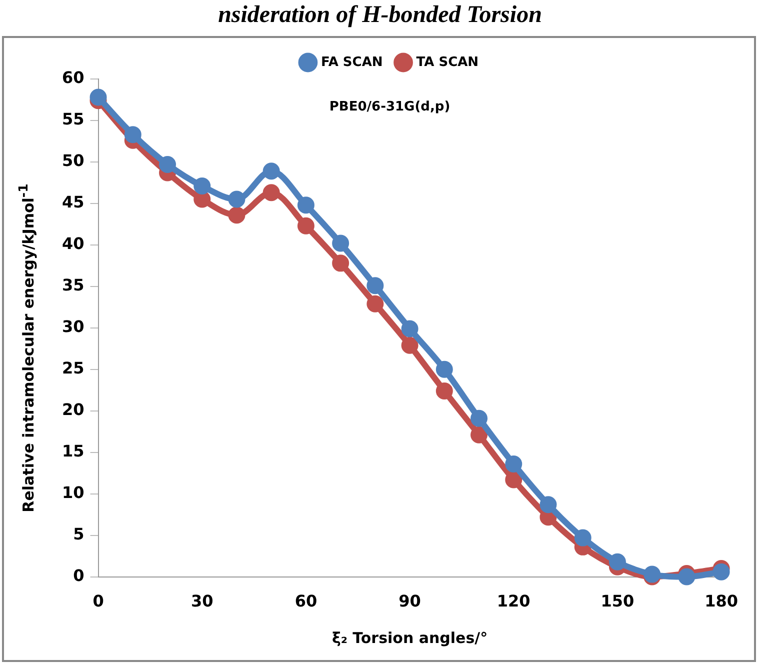  I want to click on y-tick-label: 45, so click(73, 202).